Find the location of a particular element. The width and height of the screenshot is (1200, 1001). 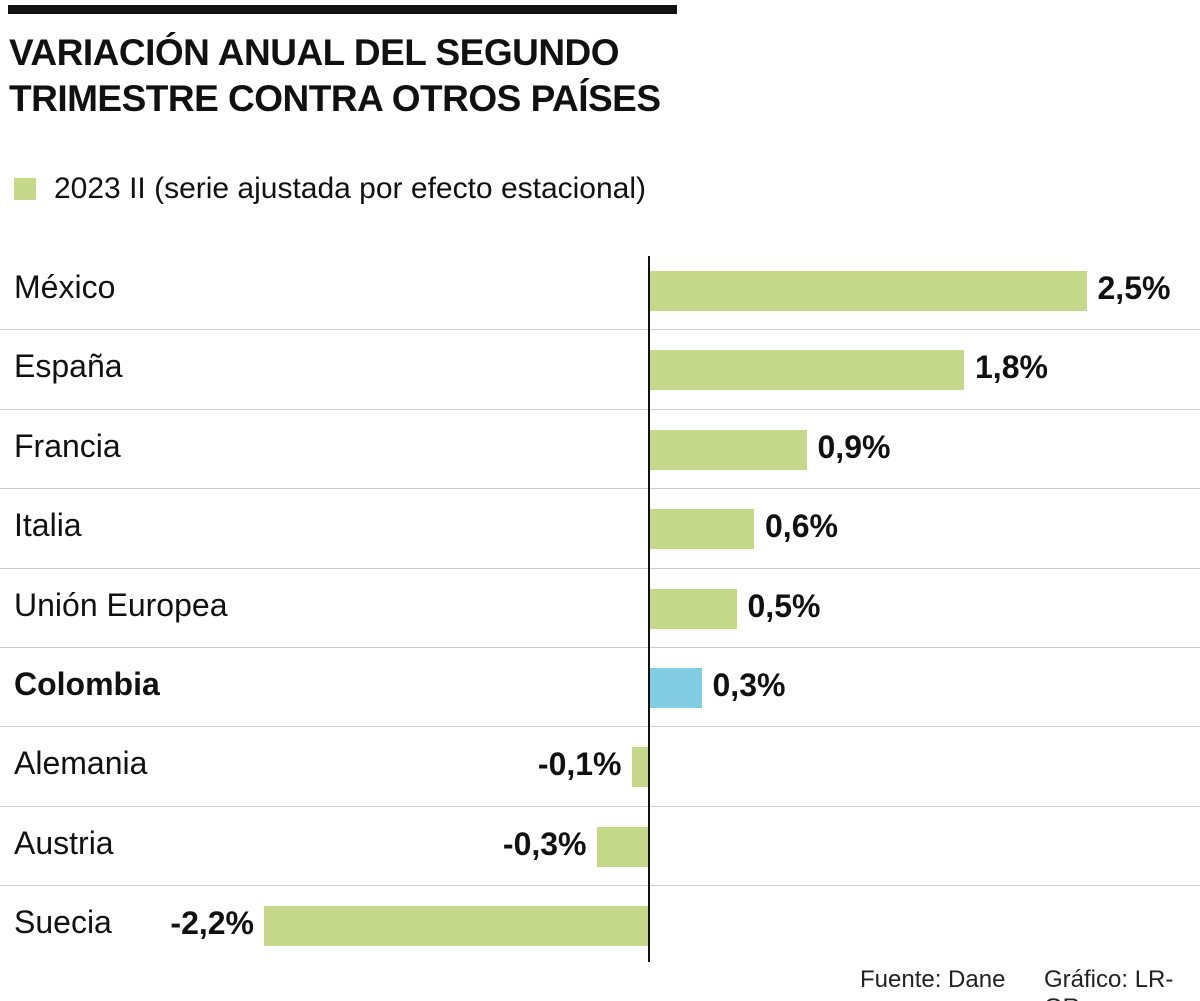

category-label: México is located at coordinates (65, 287).